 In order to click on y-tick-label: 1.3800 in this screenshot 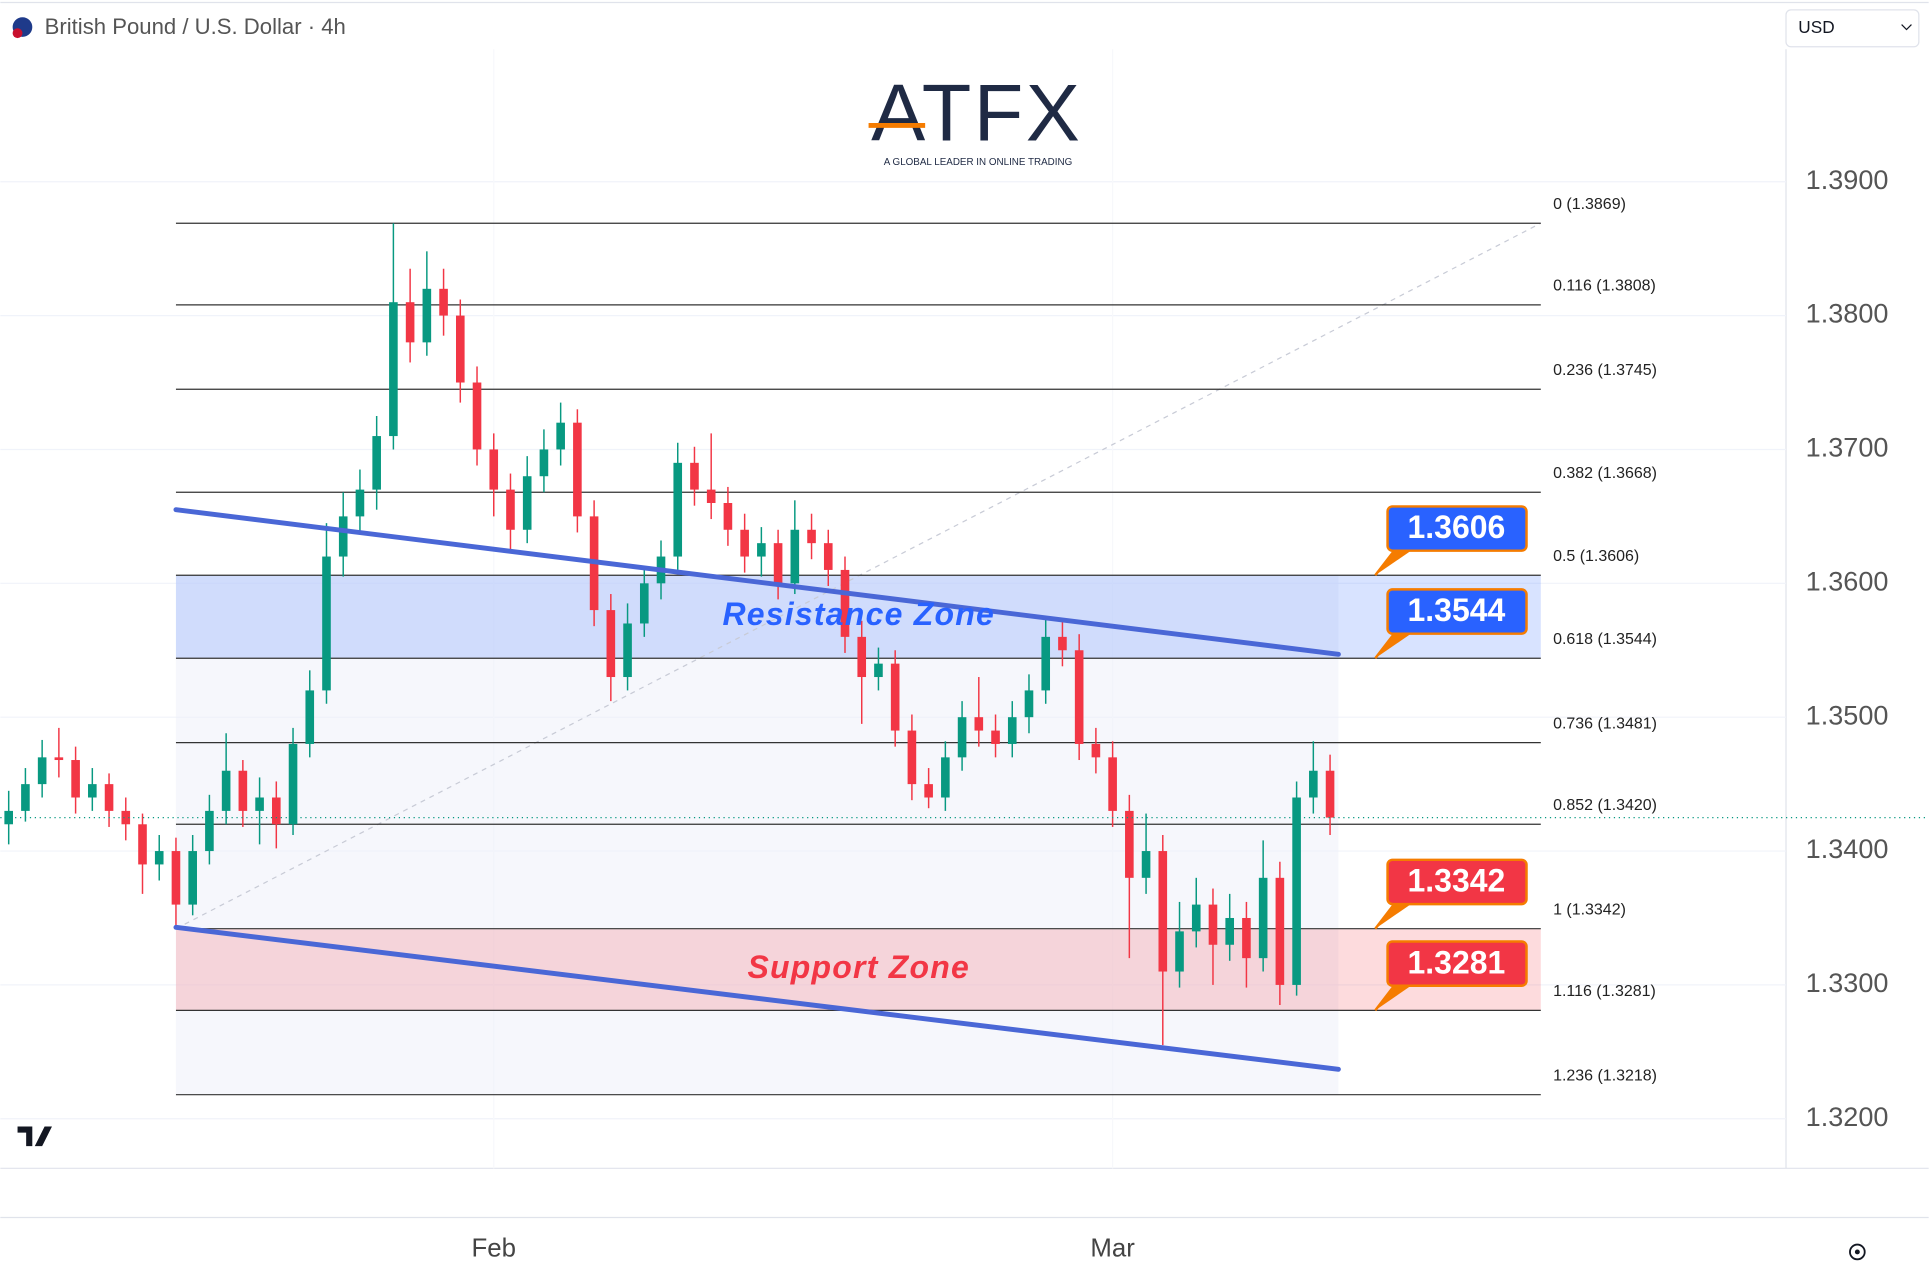, I will do `click(1847, 314)`.